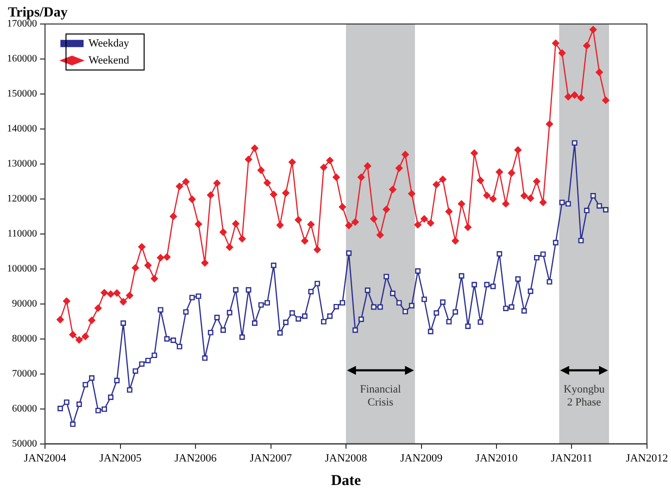 This screenshot has width=671, height=498. What do you see at coordinates (109, 43) in the screenshot?
I see `legend-label: Weekday` at bounding box center [109, 43].